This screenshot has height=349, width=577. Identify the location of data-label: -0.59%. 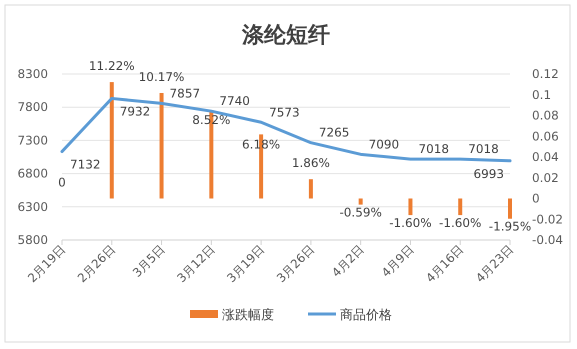
(360, 213).